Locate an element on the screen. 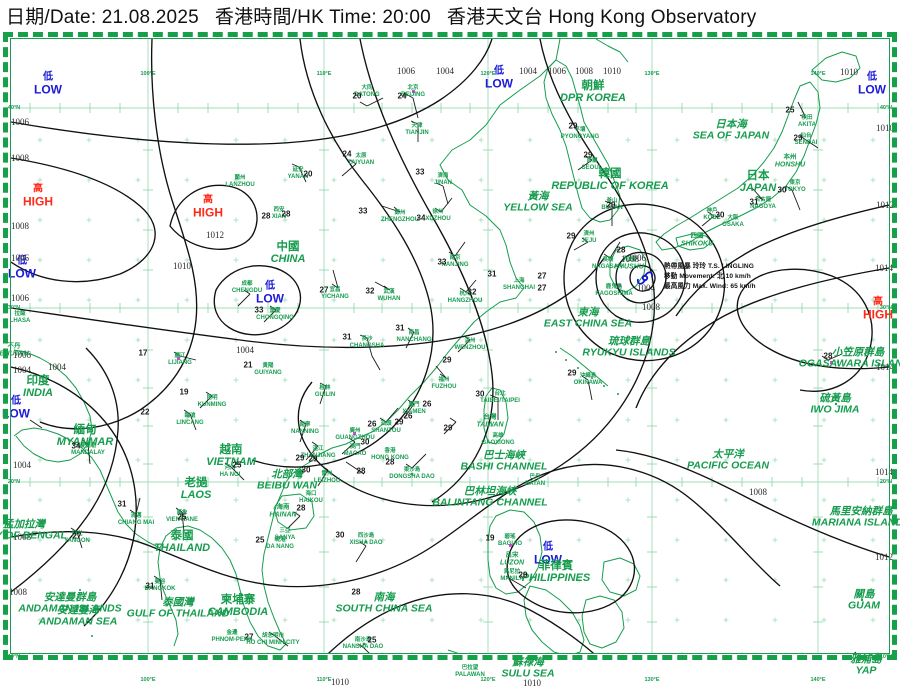 The height and width of the screenshot is (688, 900). typhoon-name: 熱帶風暴 玲玲 T.S. LINGLING is located at coordinates (709, 266).